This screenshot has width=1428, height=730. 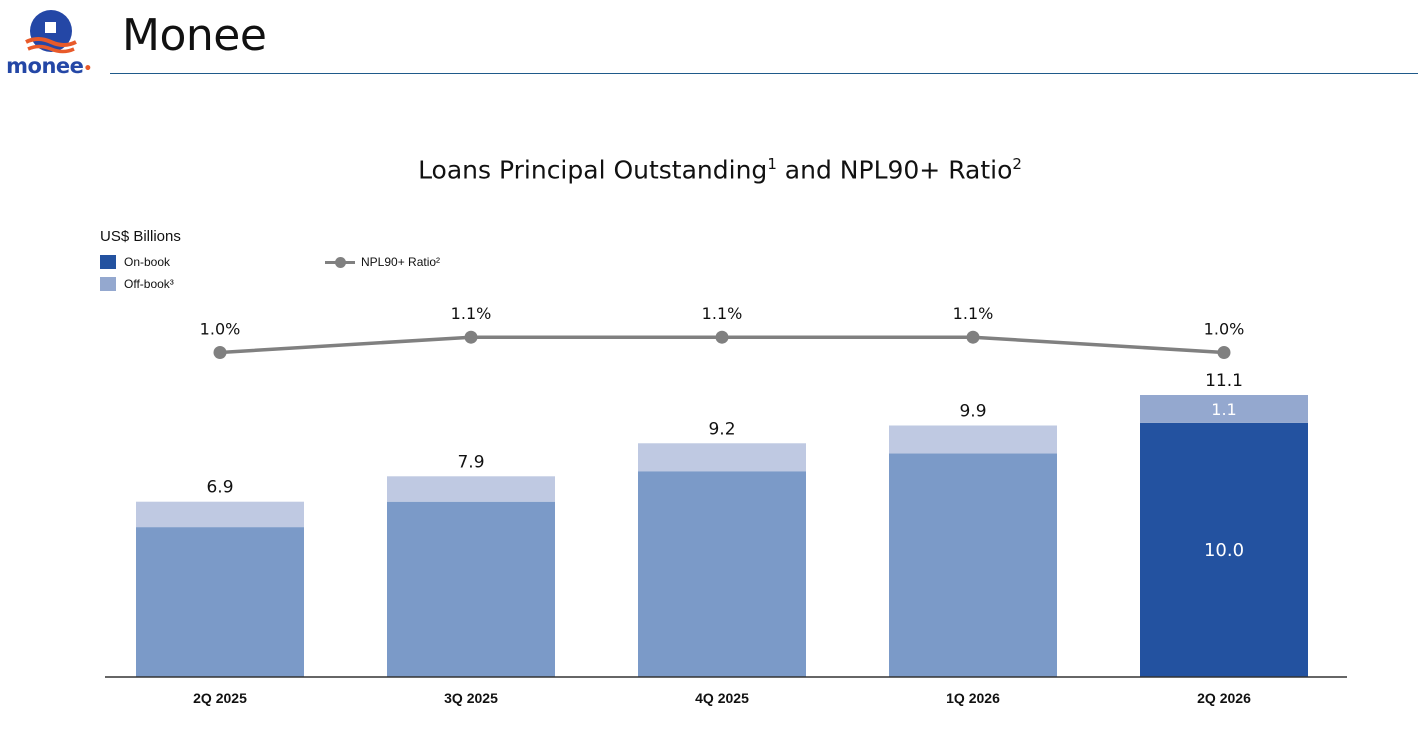 I want to click on x-axis-tick-label-4: 2Q 2026, so click(x=1224, y=698).